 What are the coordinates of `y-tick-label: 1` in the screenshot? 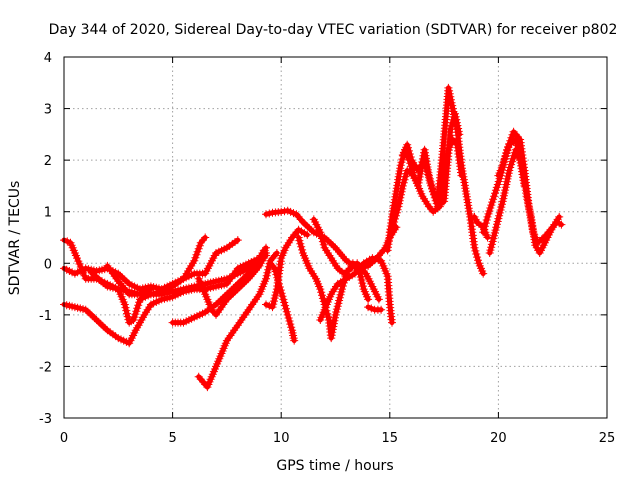 It's located at (48, 213).